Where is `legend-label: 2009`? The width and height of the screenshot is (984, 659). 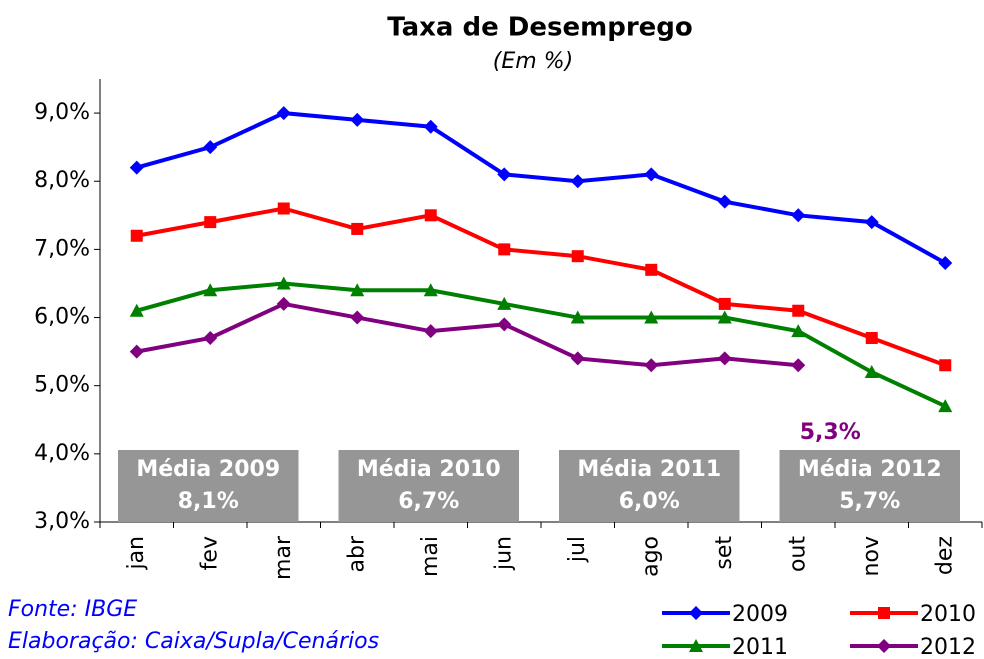
legend-label: 2009 is located at coordinates (760, 614).